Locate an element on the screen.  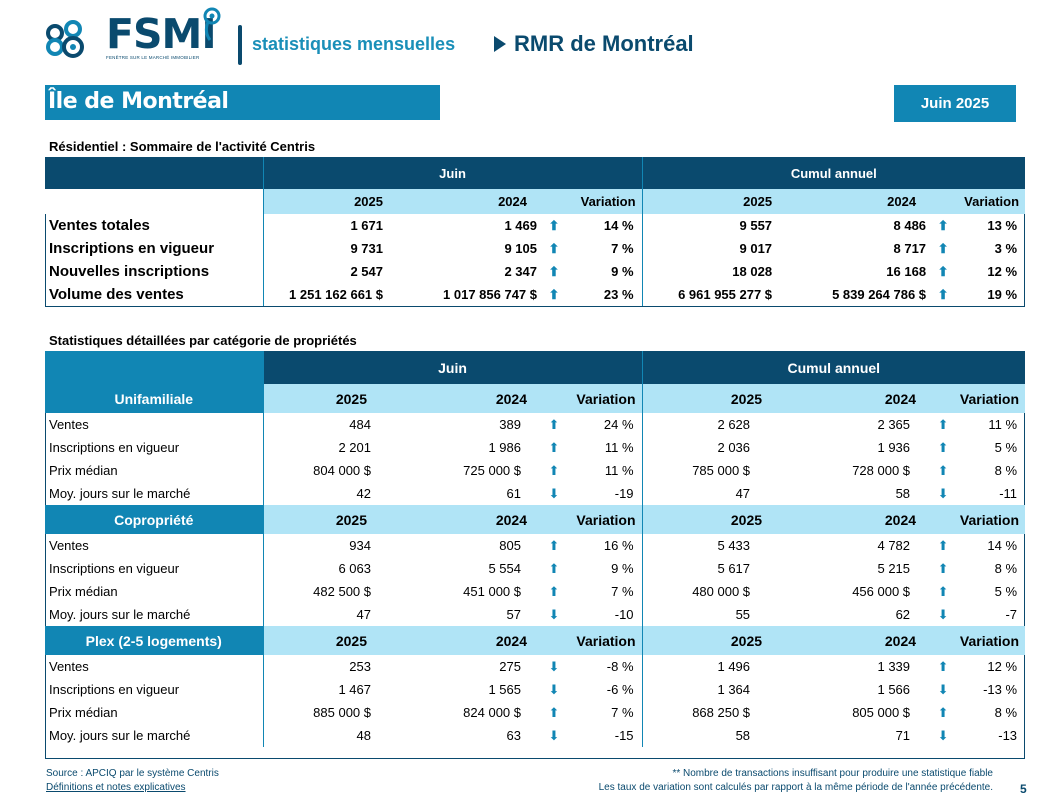
detail-group-header: Juin Cumul annuel is located at coordinates (535, 367).